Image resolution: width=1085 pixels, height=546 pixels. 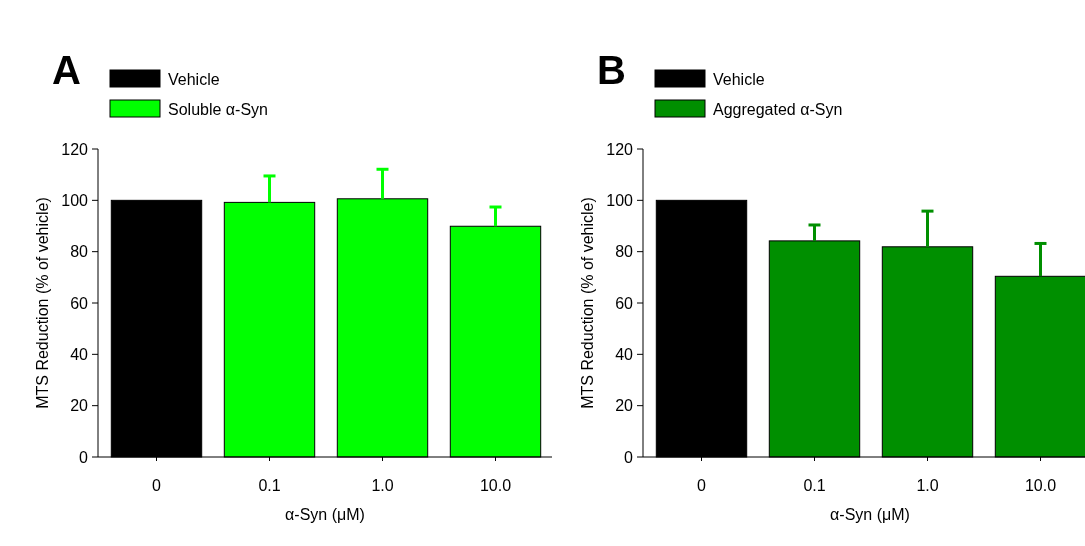 I want to click on chart-title: B, so click(x=611, y=70).